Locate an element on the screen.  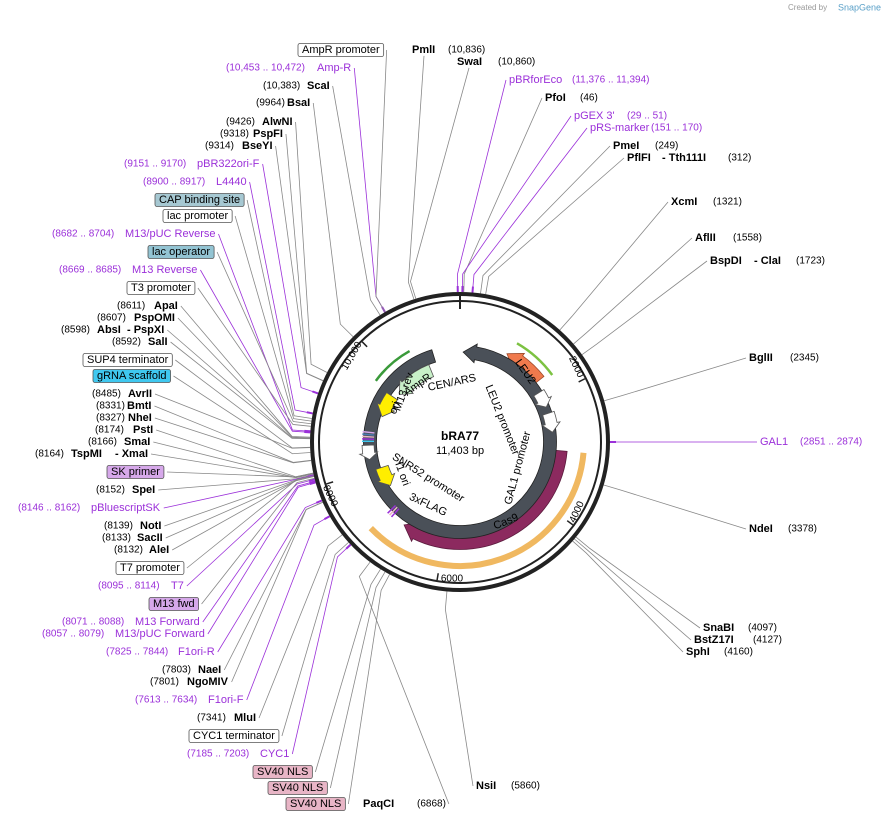
enzyme-position: (5860) is located at coordinates (525, 786).